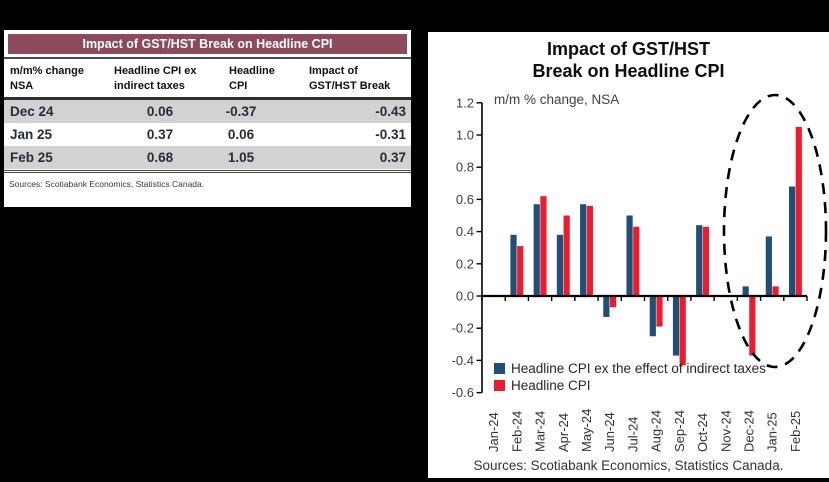 This screenshot has height=482, width=829. Describe the element at coordinates (630, 385) in the screenshot. I see `legend-item-headline-cpi: Headline CPI` at that location.